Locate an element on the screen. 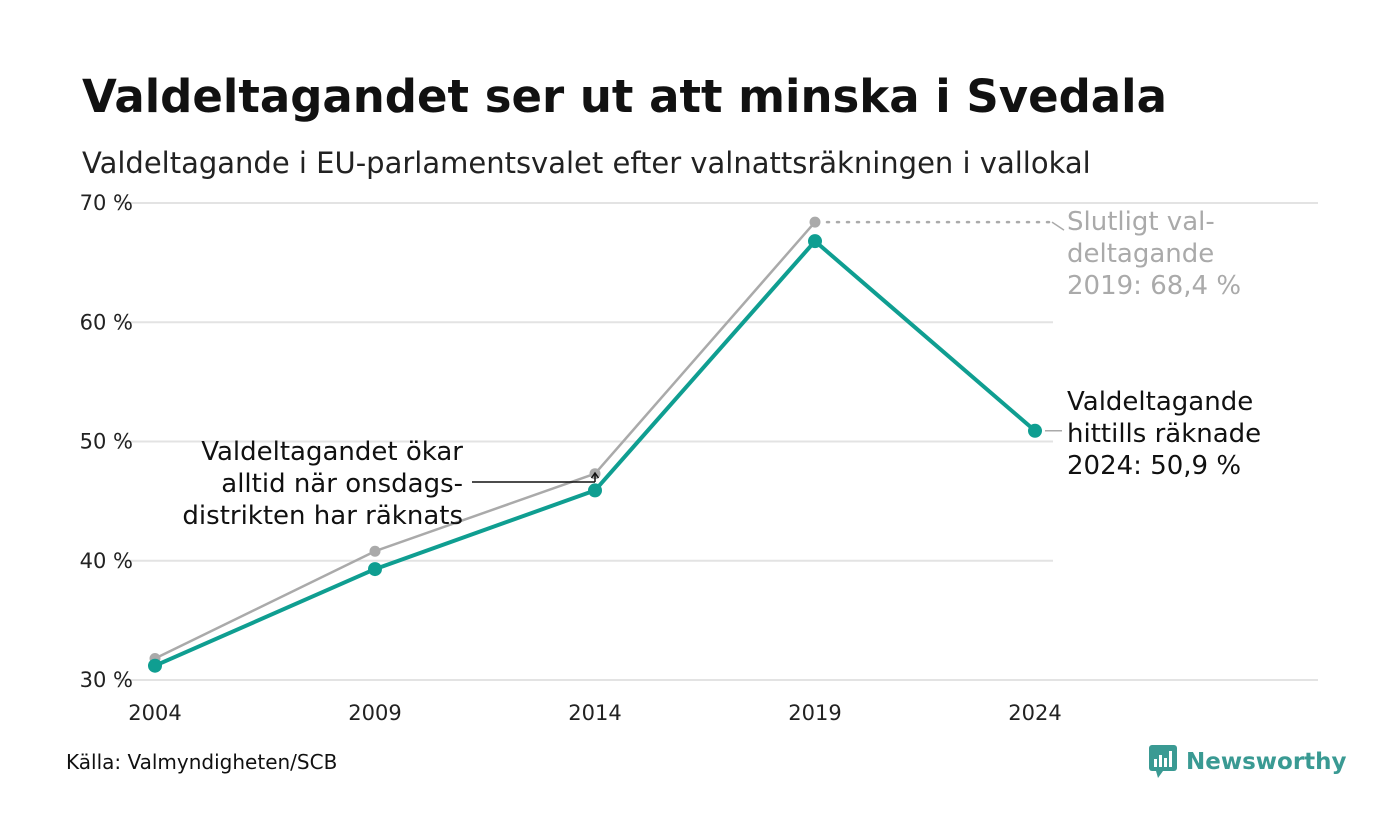 The width and height of the screenshot is (1400, 840). y-tick-label-30: 30 % is located at coordinates (106, 680).